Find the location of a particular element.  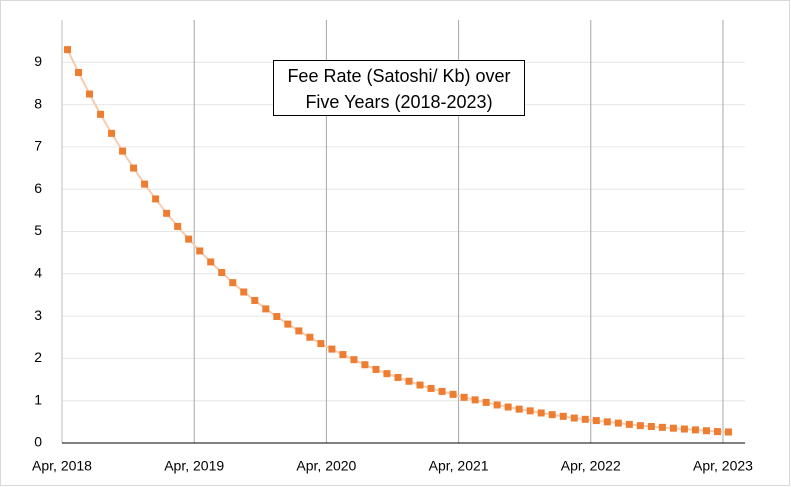

x-tick-label: Apr, 2023 is located at coordinates (723, 466).